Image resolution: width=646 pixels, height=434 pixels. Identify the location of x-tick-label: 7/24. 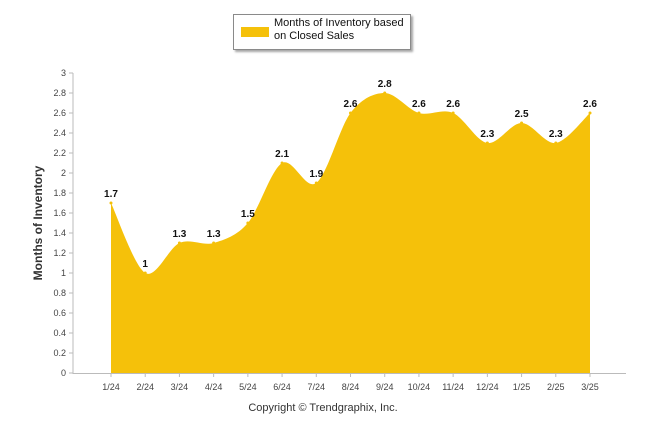
(317, 387).